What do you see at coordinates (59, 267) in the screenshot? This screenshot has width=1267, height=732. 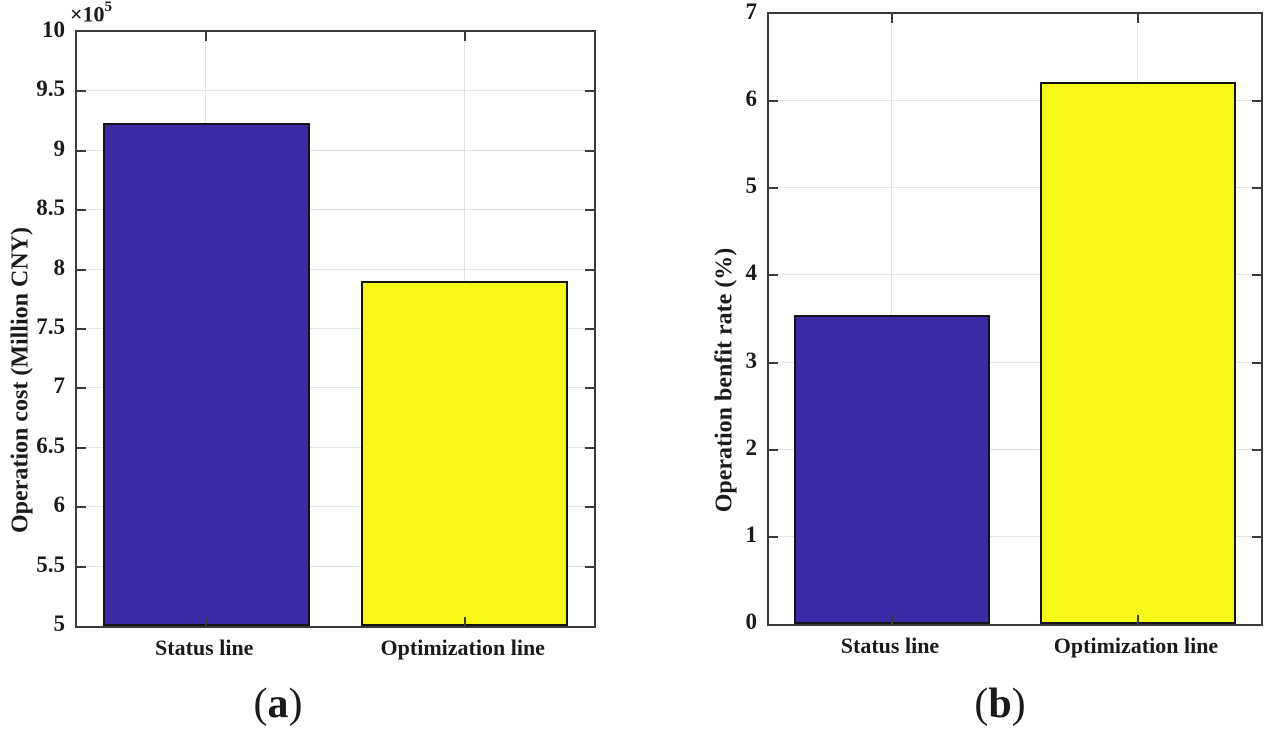 I see `y-tick-label: 8` at bounding box center [59, 267].